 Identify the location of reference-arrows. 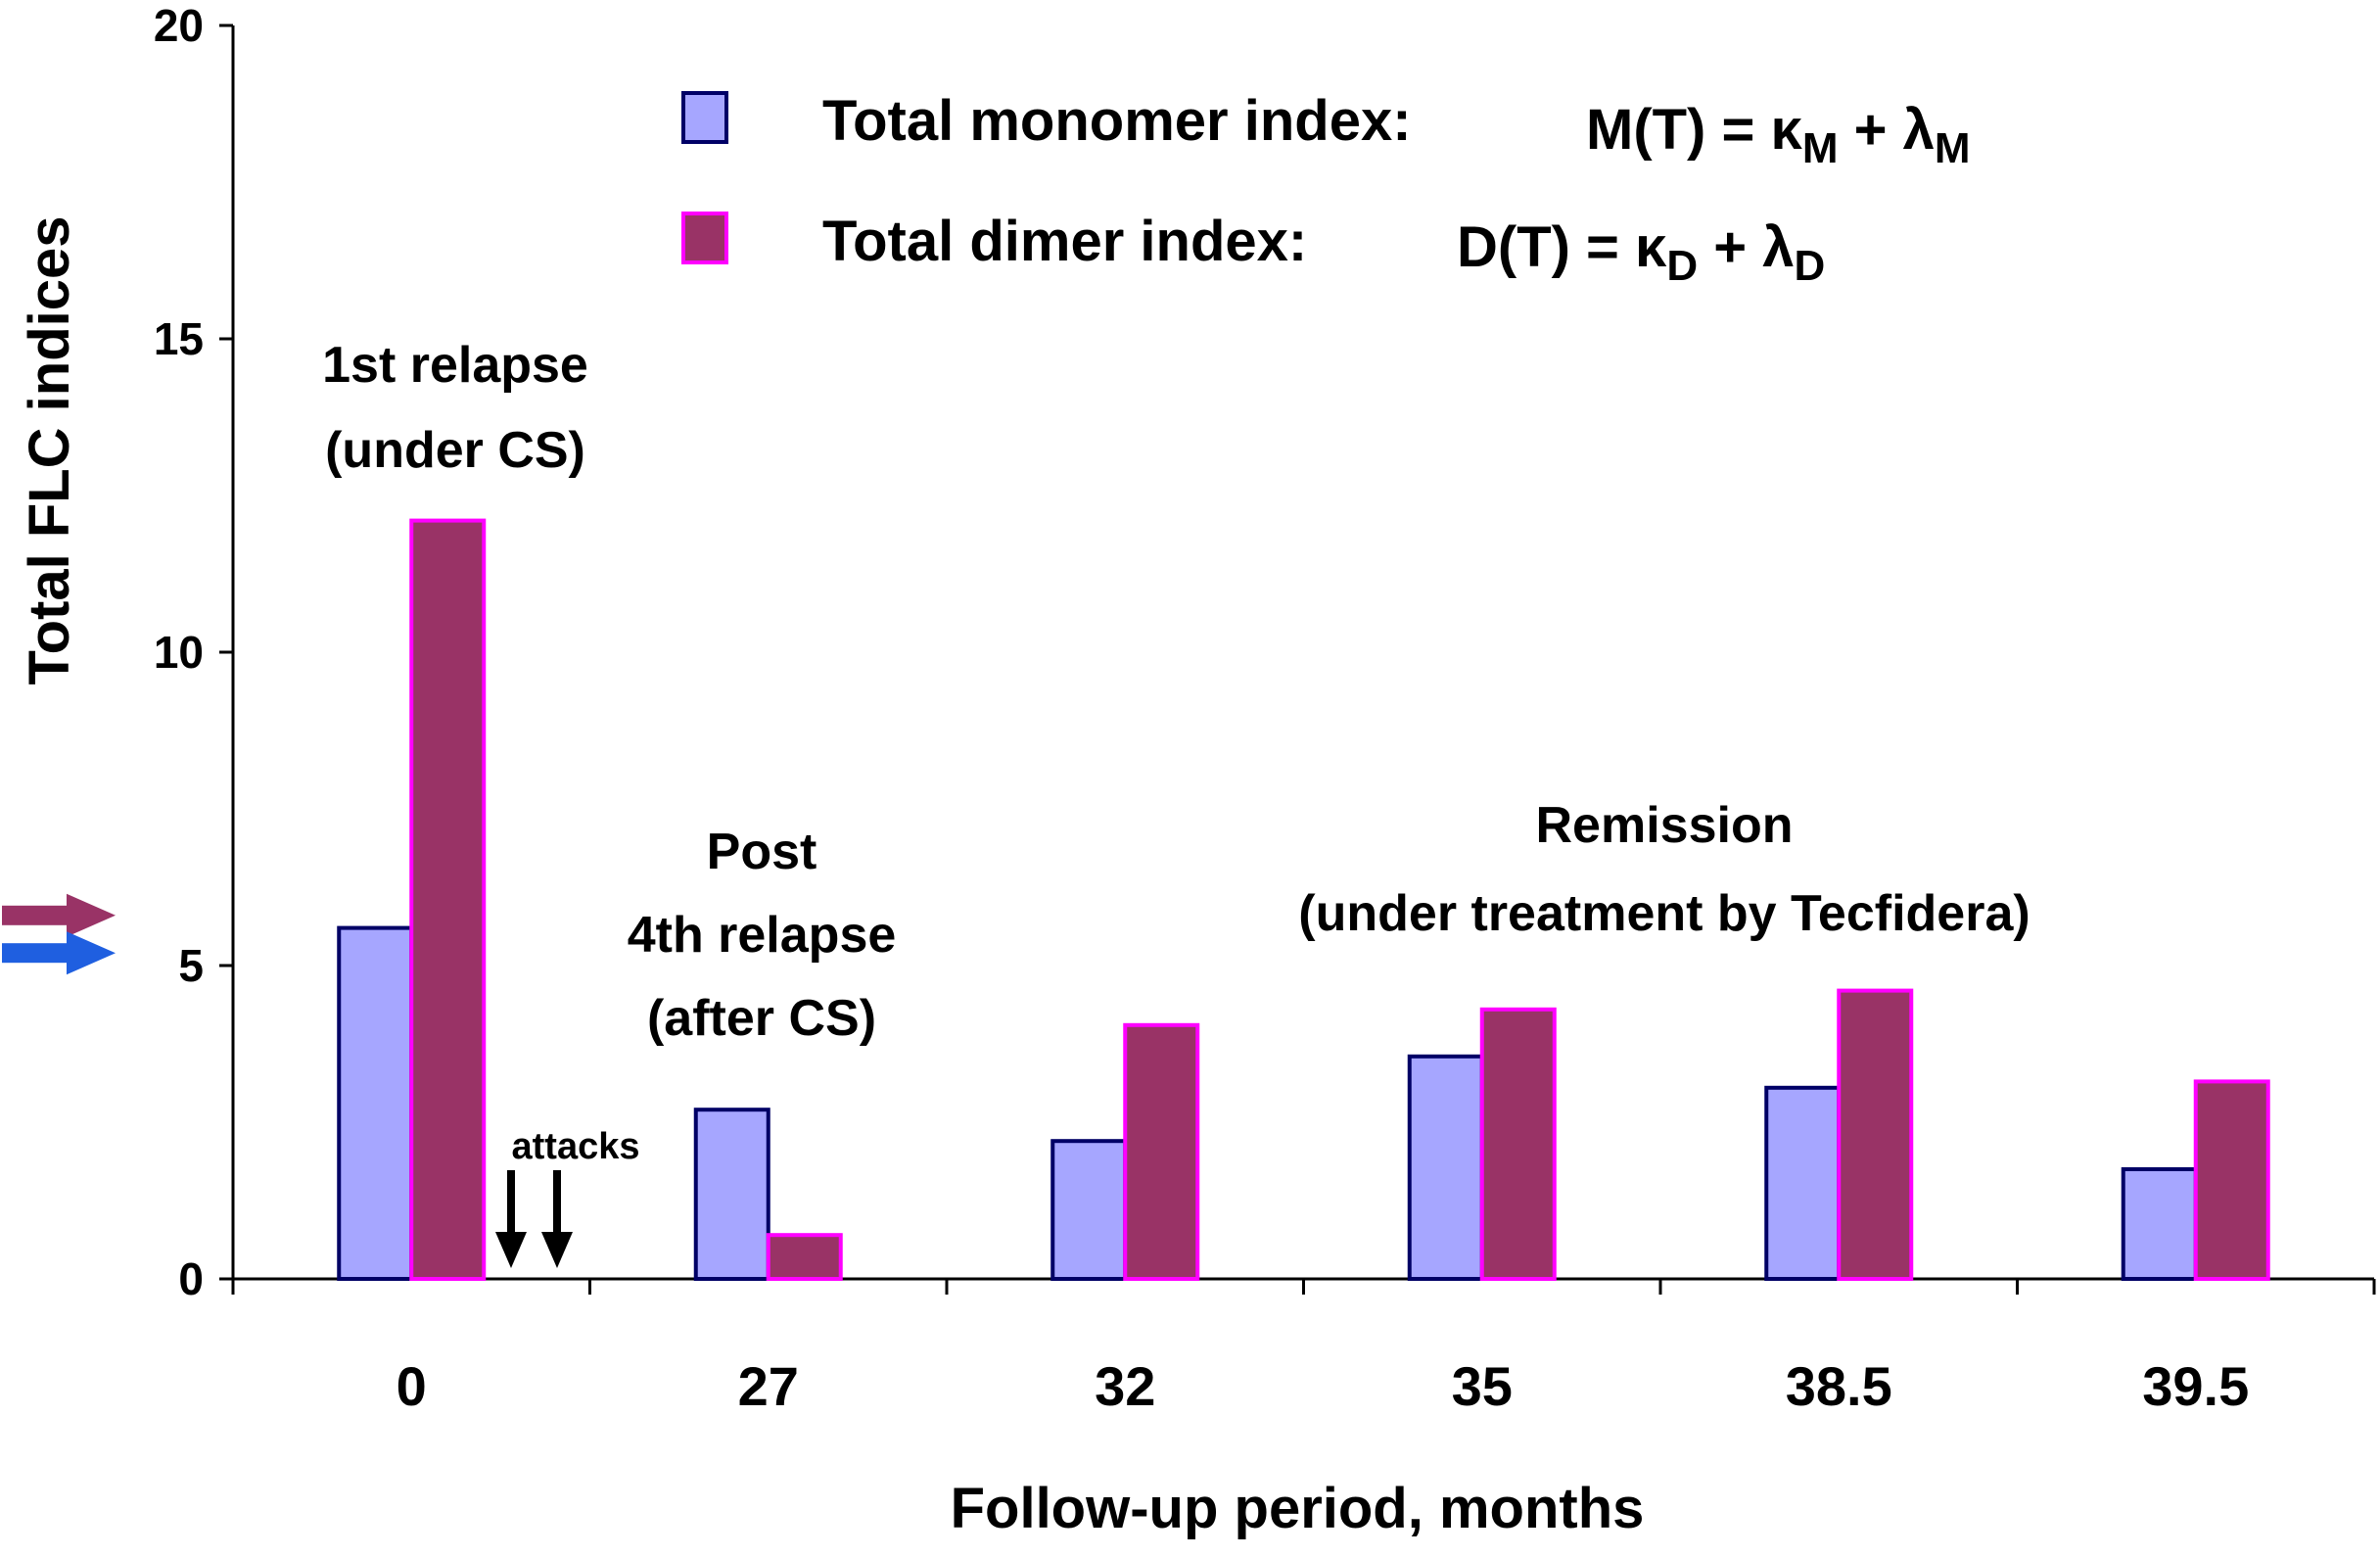
(59, 934).